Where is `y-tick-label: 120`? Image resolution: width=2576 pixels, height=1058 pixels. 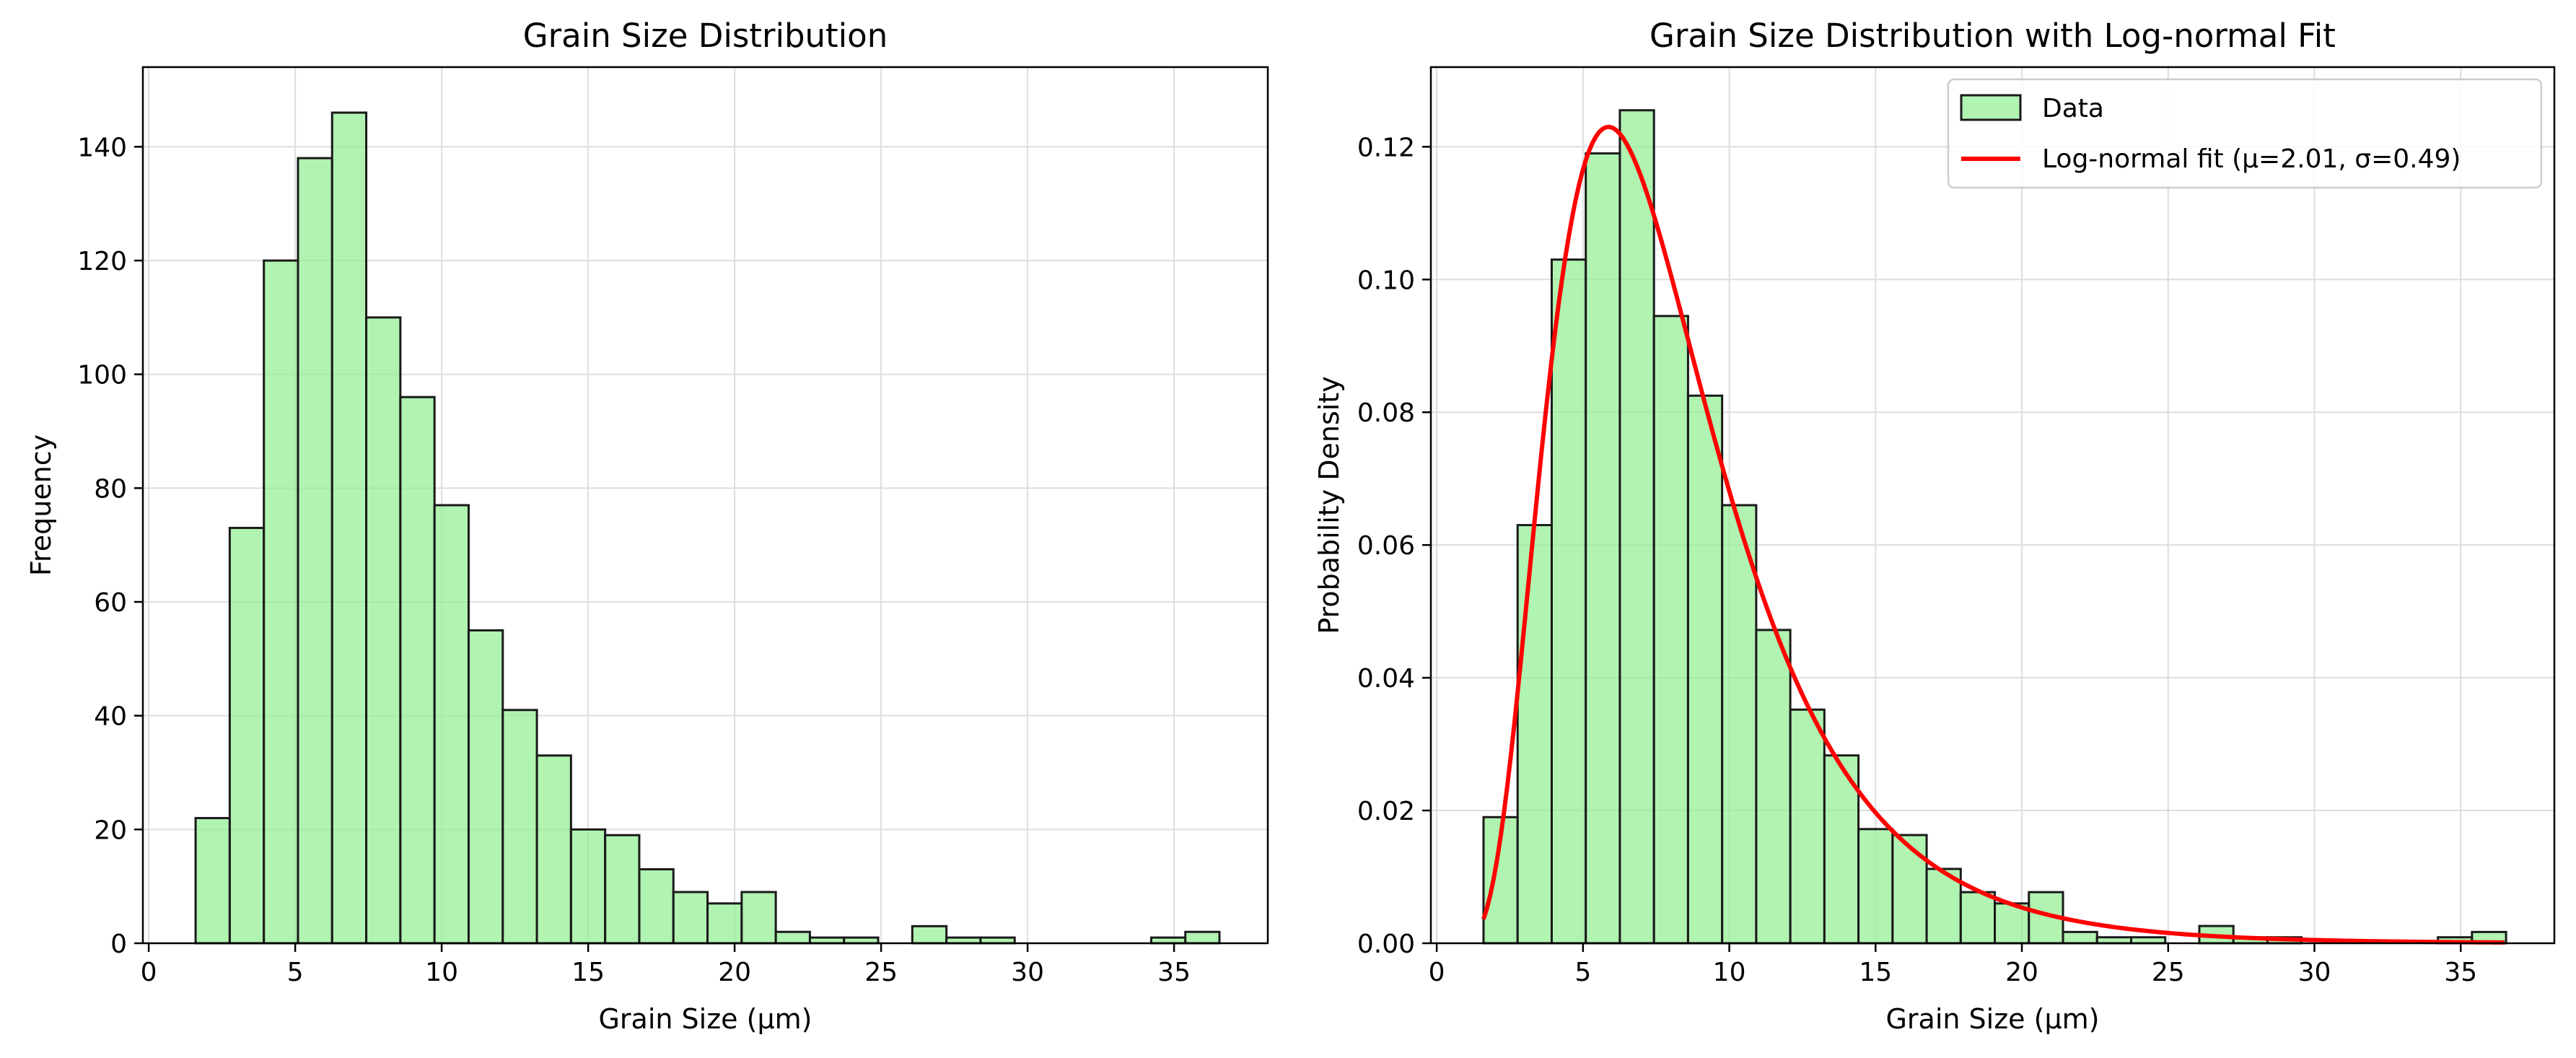
y-tick-label: 120 is located at coordinates (102, 261).